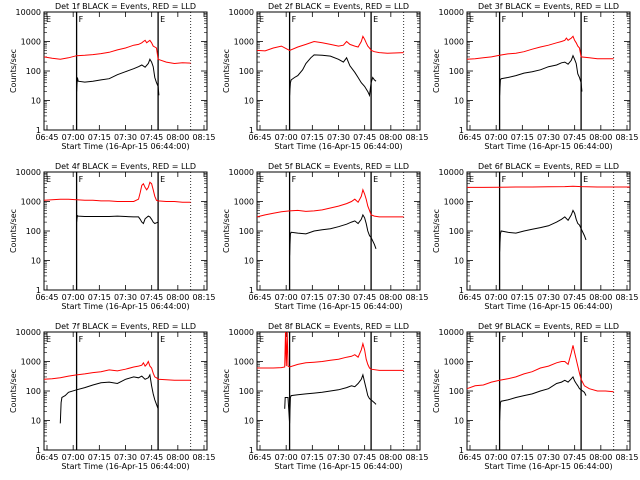 This screenshot has width=640, height=480. What do you see at coordinates (548, 6) in the screenshot?
I see `panel-title: Det 3f BLACK = Events, RED = LLD` at bounding box center [548, 6].